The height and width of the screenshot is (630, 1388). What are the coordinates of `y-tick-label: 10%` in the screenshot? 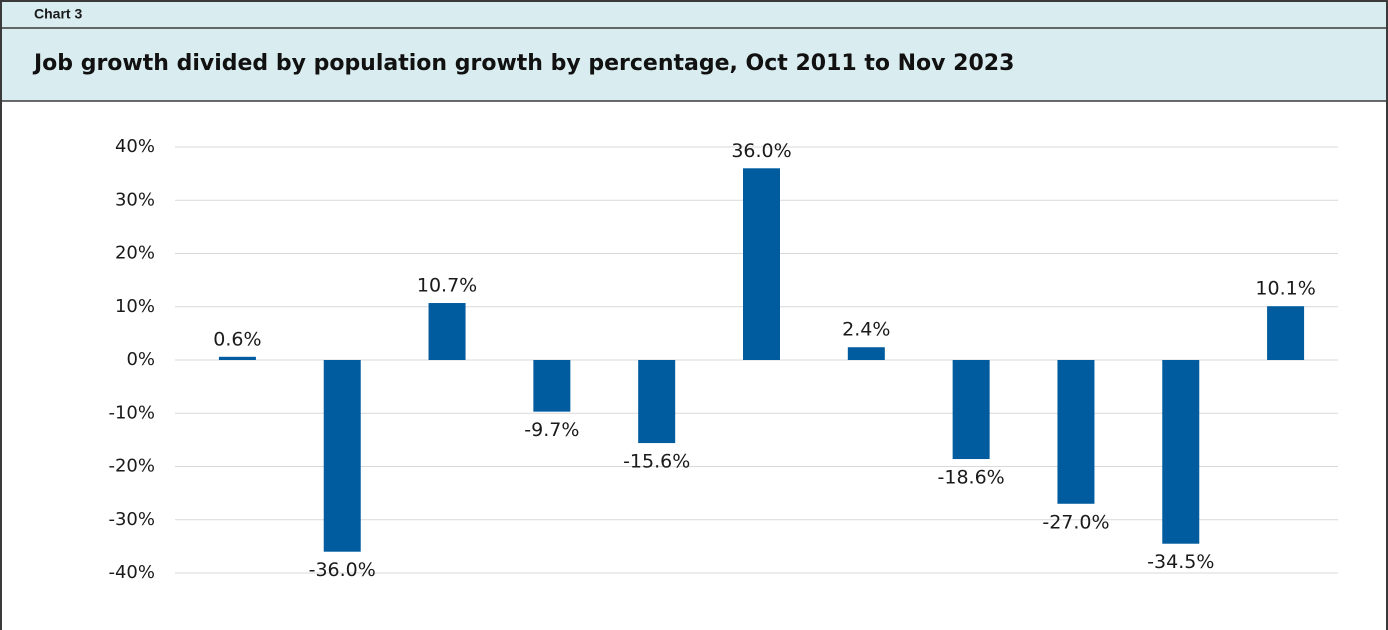 It's located at (135, 306).